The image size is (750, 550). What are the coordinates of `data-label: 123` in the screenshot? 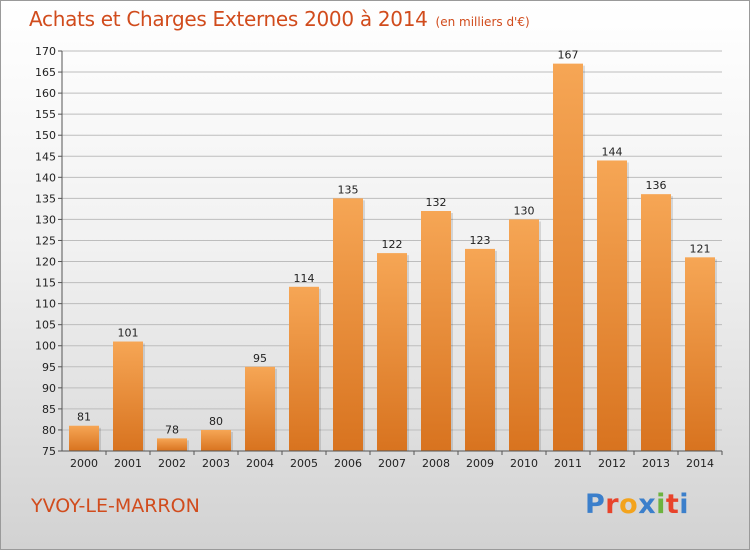 It's located at (480, 240).